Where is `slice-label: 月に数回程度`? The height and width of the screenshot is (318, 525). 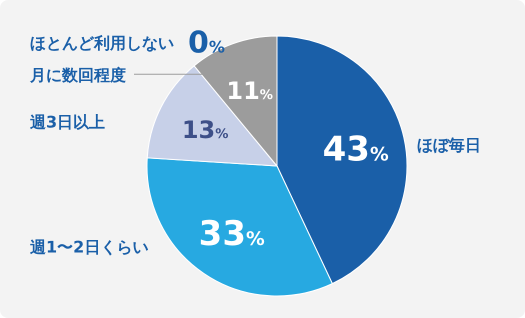 slice-label: 月に数回程度 is located at coordinates (77, 74).